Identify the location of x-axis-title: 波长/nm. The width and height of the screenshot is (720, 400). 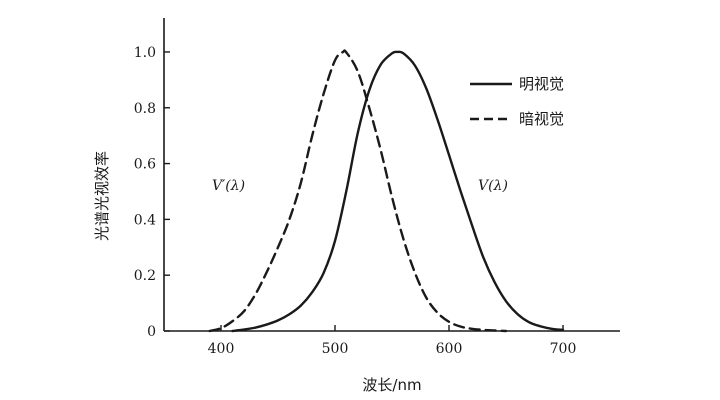
(391, 385).